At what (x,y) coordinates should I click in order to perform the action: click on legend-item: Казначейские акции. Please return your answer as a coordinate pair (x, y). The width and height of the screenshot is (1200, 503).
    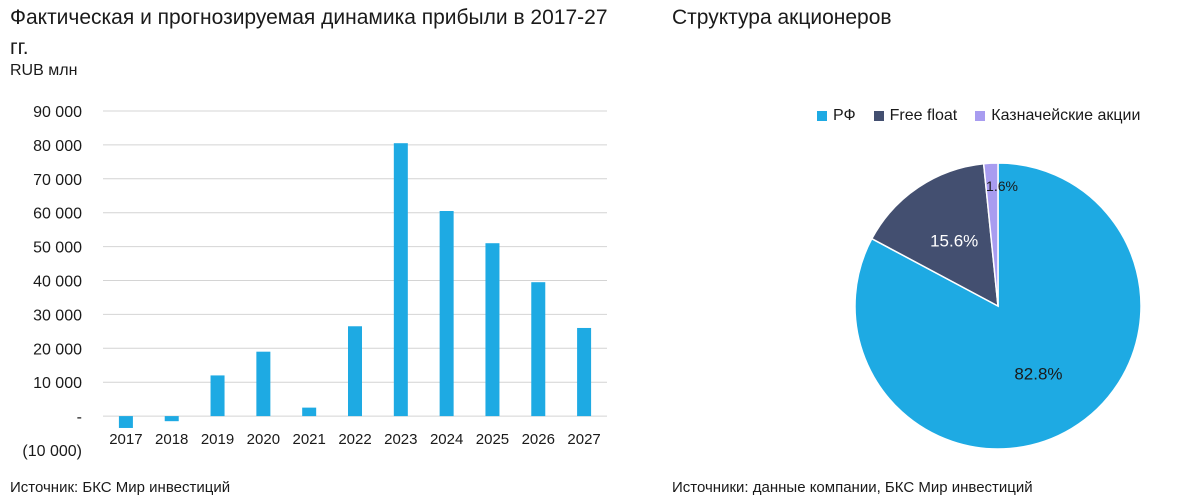
    Looking at the image, I should click on (1057, 116).